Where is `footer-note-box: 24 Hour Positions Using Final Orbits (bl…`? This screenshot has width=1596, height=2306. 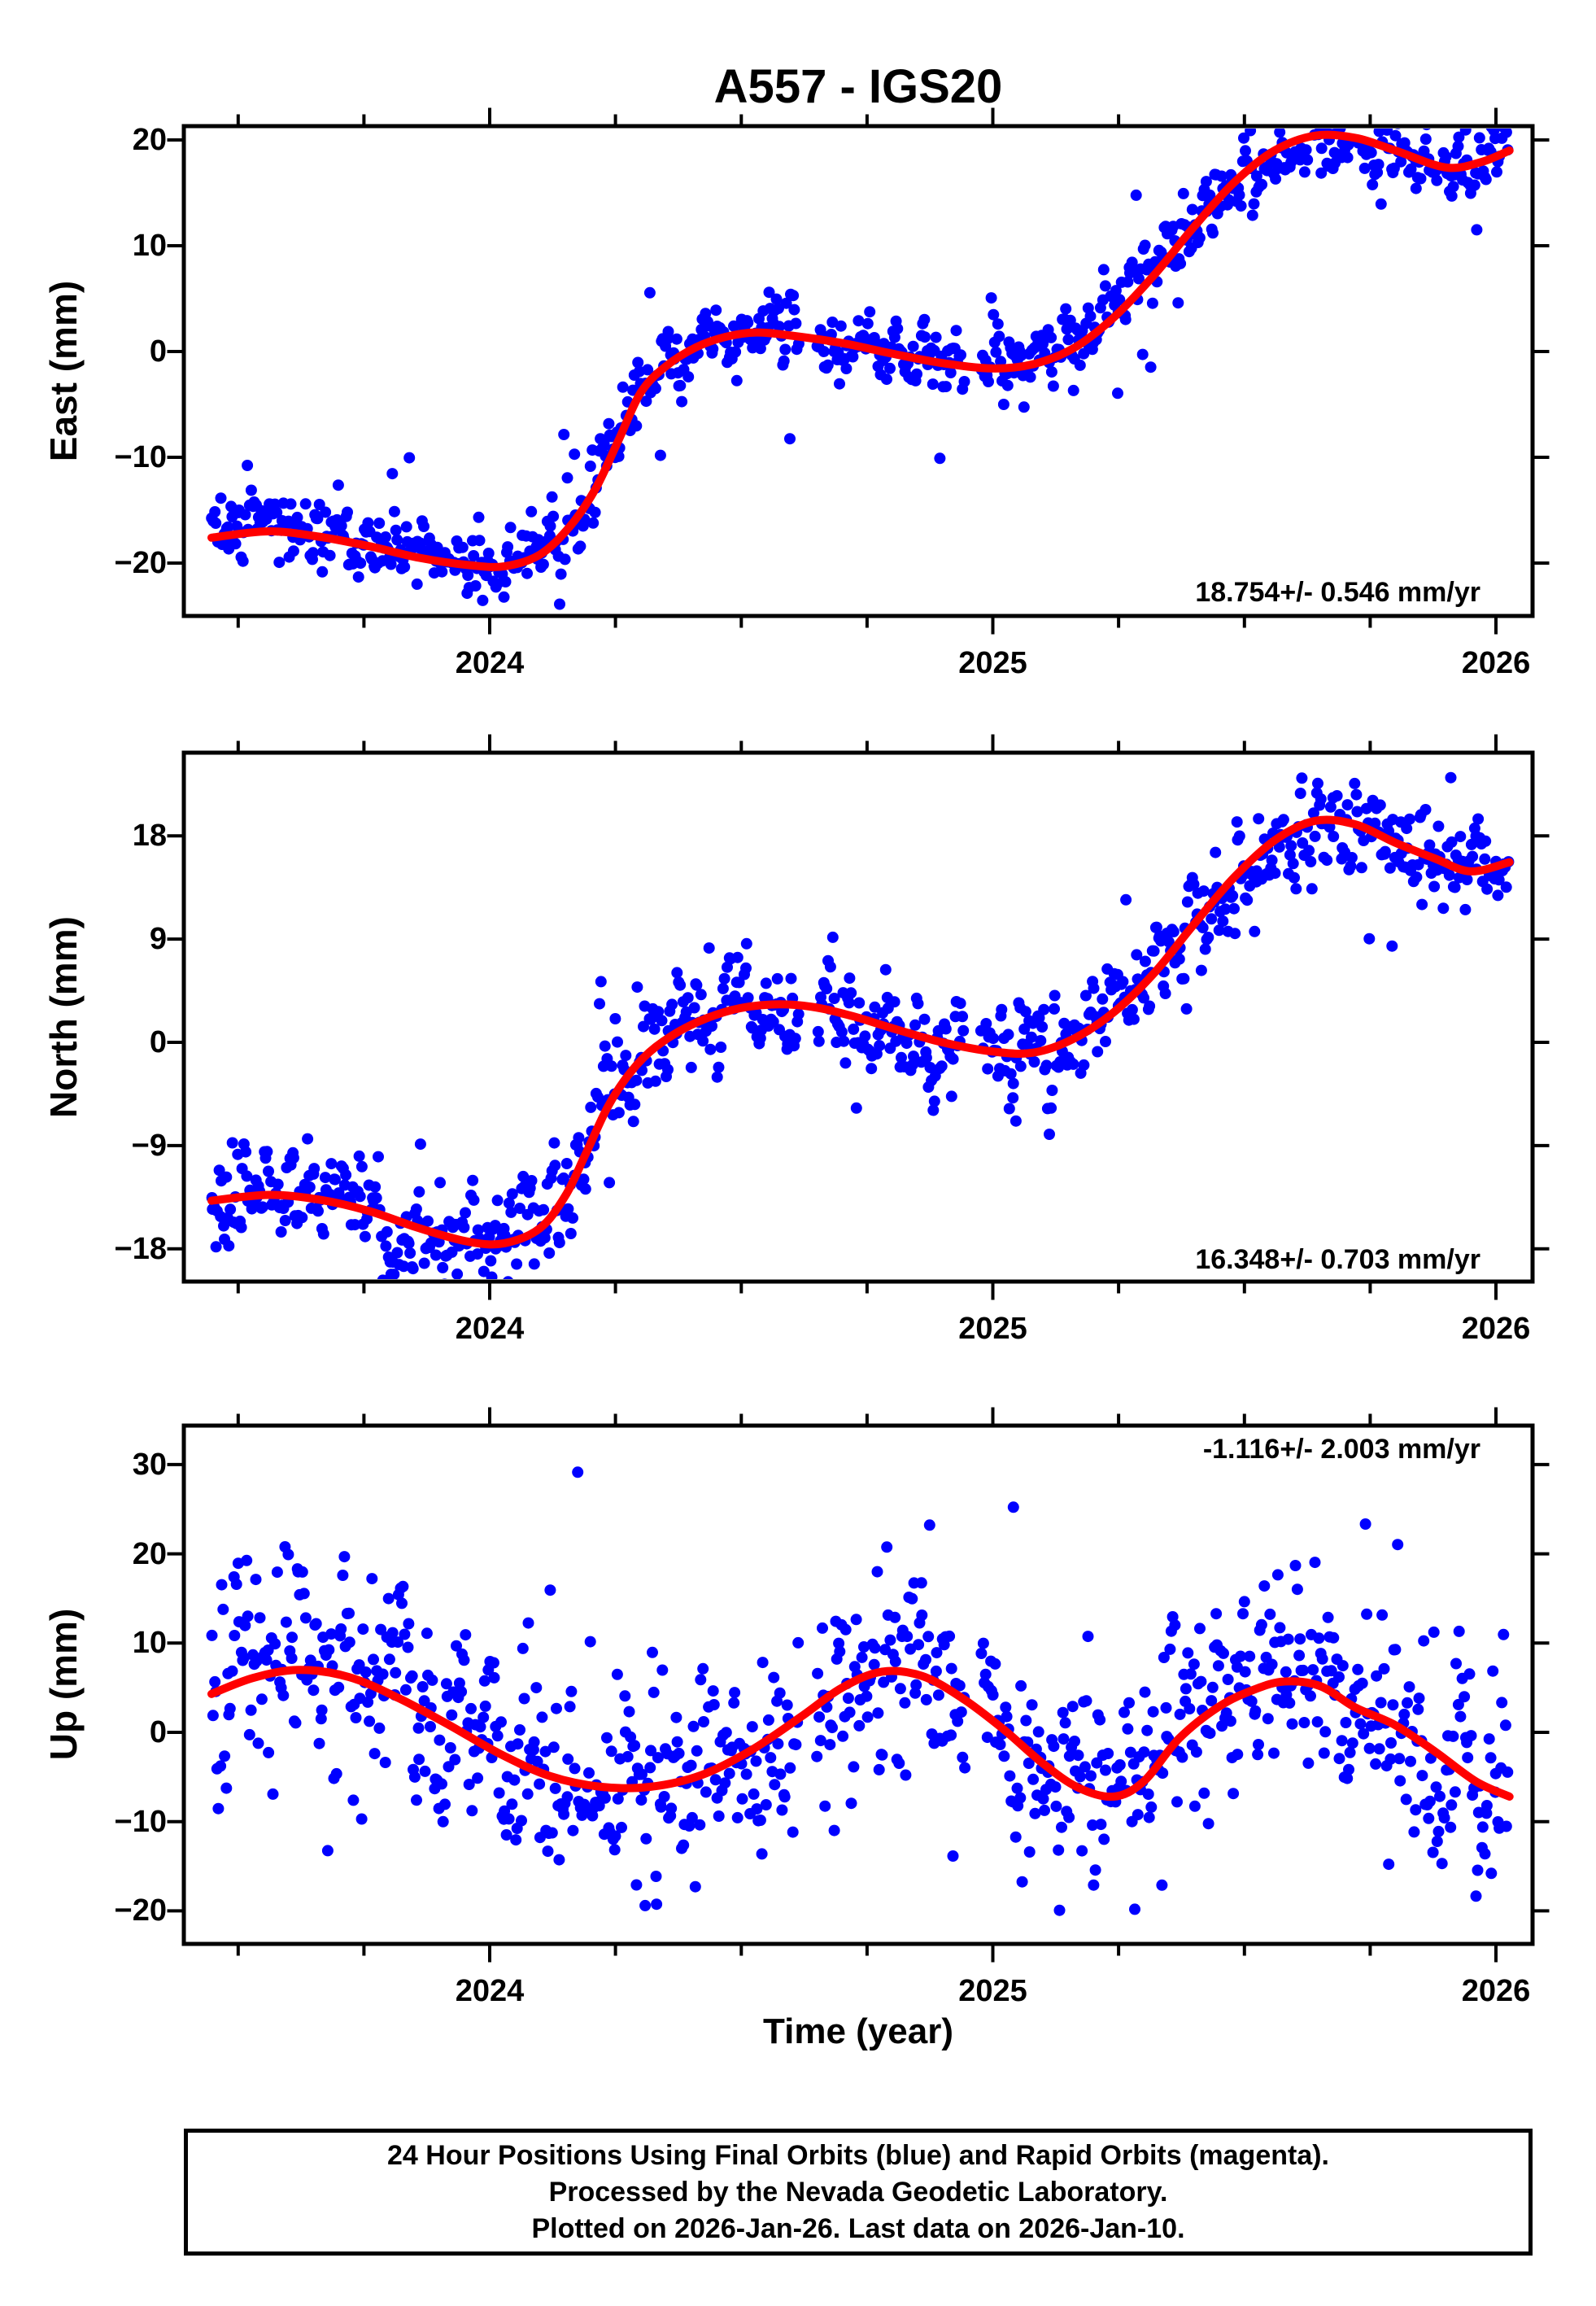
footer-note-box: 24 Hour Positions Using Final Orbits (bl… is located at coordinates (858, 2192).